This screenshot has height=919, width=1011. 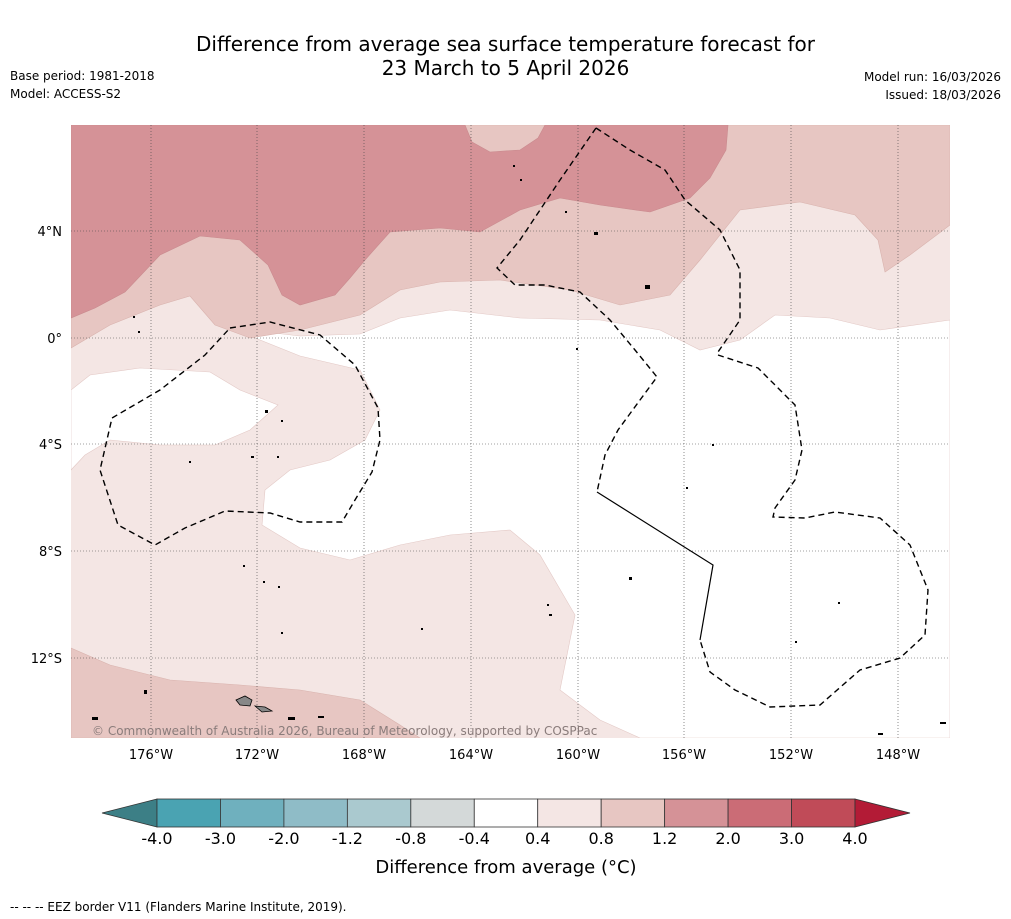 I want to click on eez-border-tokelau, so click(x=240, y=433).